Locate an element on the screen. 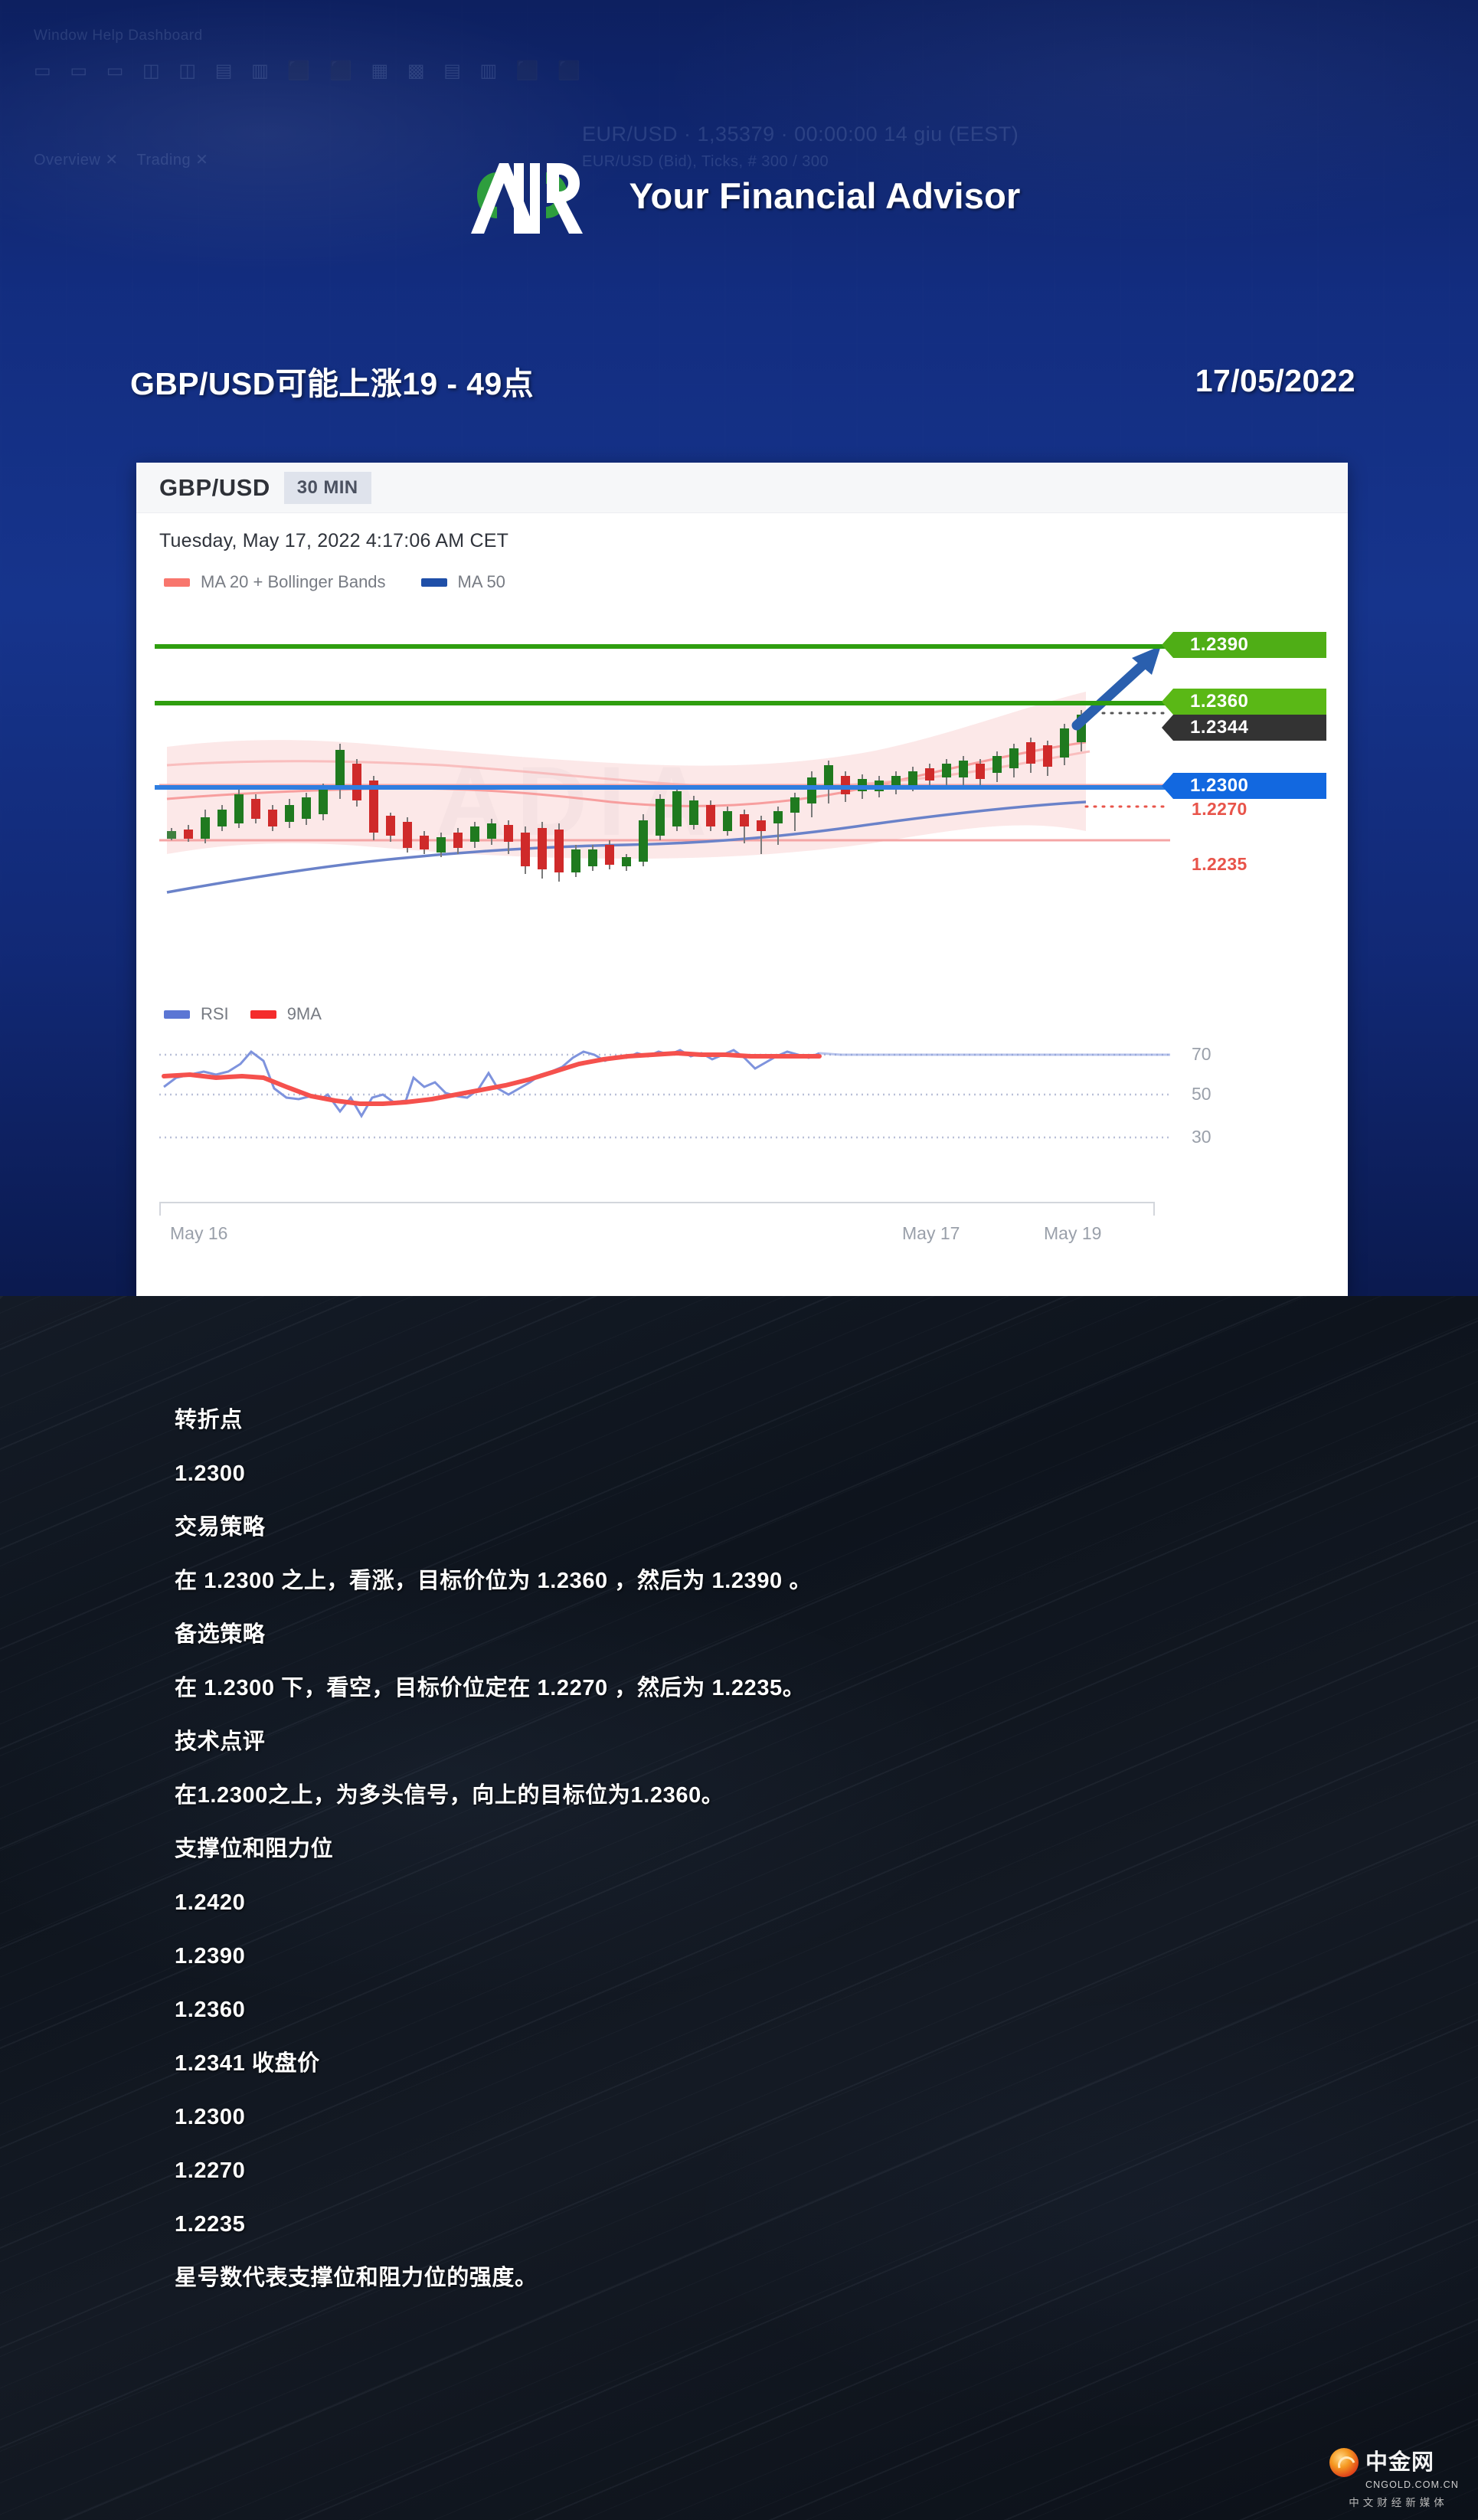 This screenshot has width=1478, height=2520. watermark-row: 中金网 is located at coordinates (1398, 2462).